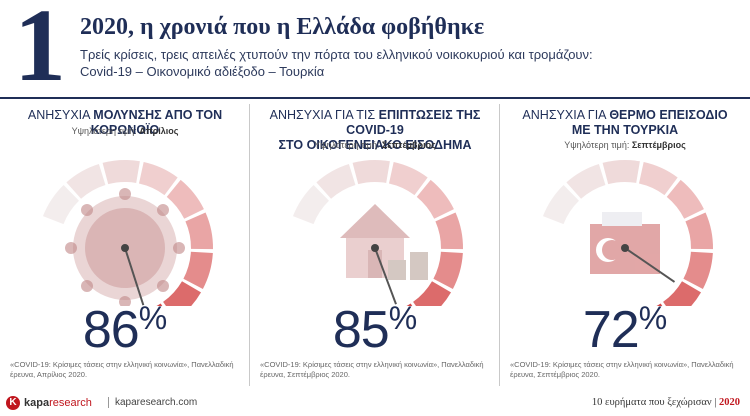 This screenshot has width=750, height=416. I want to click on footer-series: 10 ευρήματα που ξεχώρισαν | 2020, so click(666, 402).